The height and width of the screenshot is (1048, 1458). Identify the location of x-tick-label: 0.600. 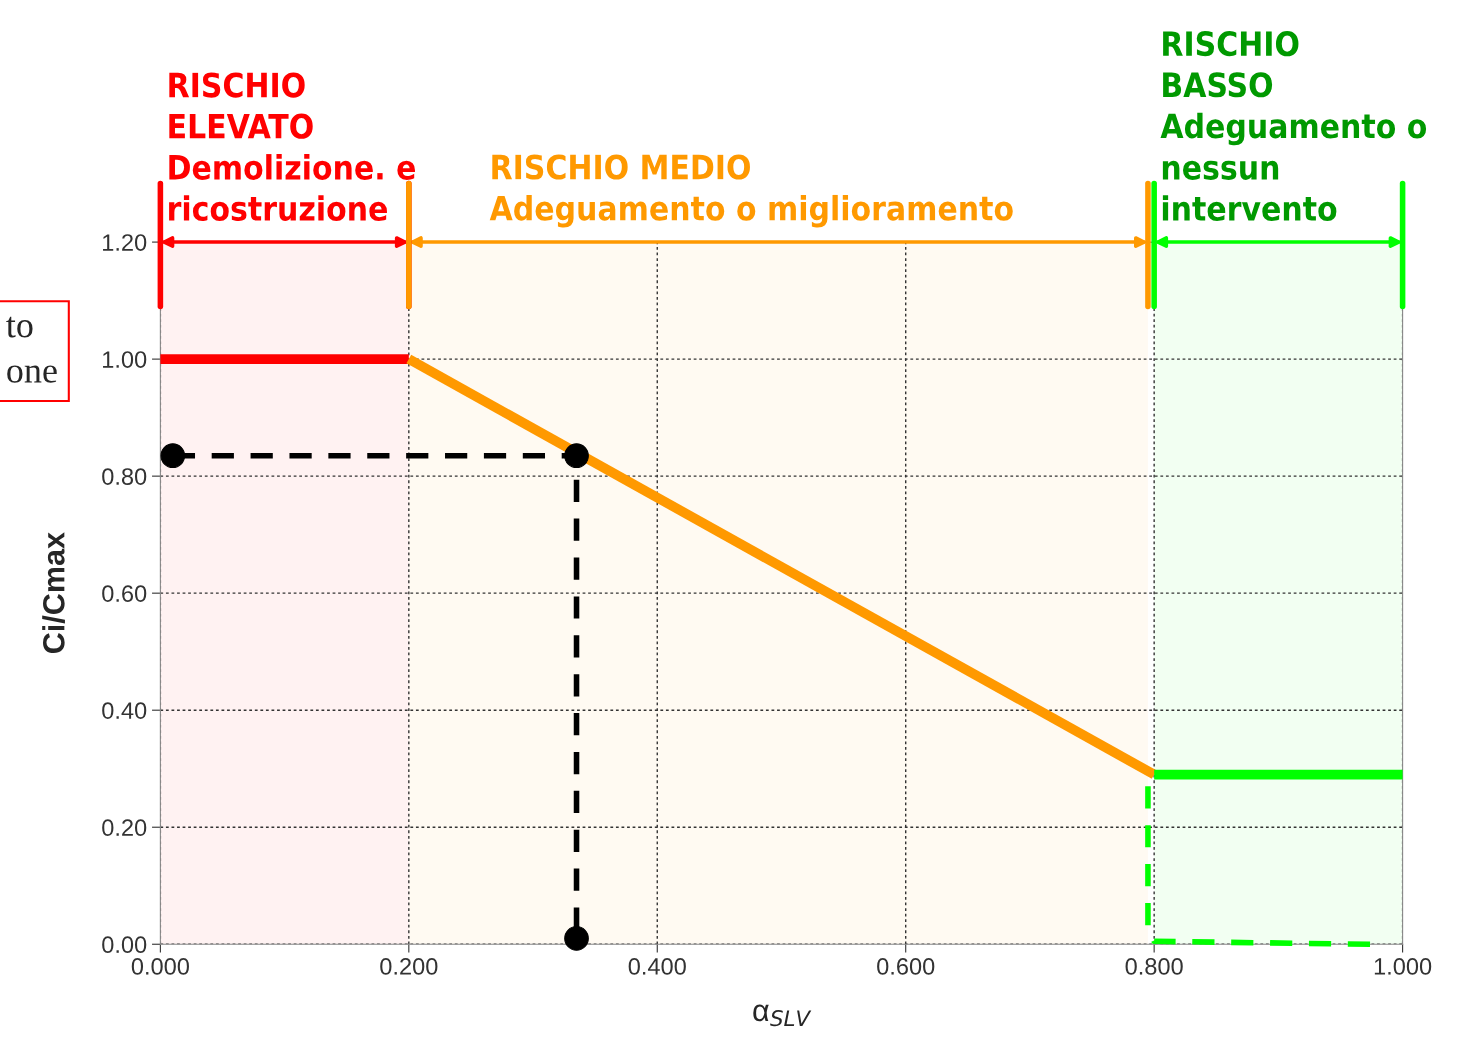
(906, 966).